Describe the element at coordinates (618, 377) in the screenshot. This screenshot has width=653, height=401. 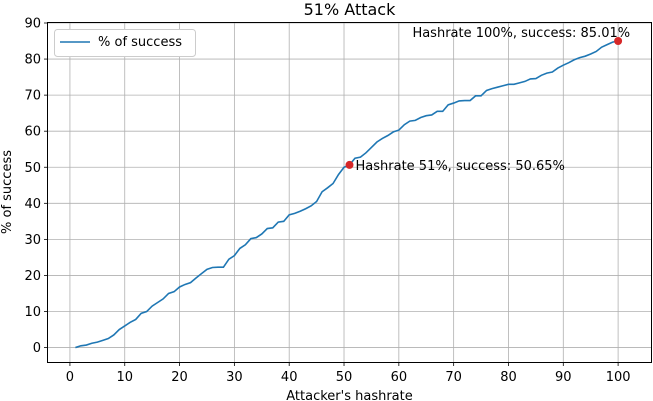
I see `x-tick-label: 100` at that location.